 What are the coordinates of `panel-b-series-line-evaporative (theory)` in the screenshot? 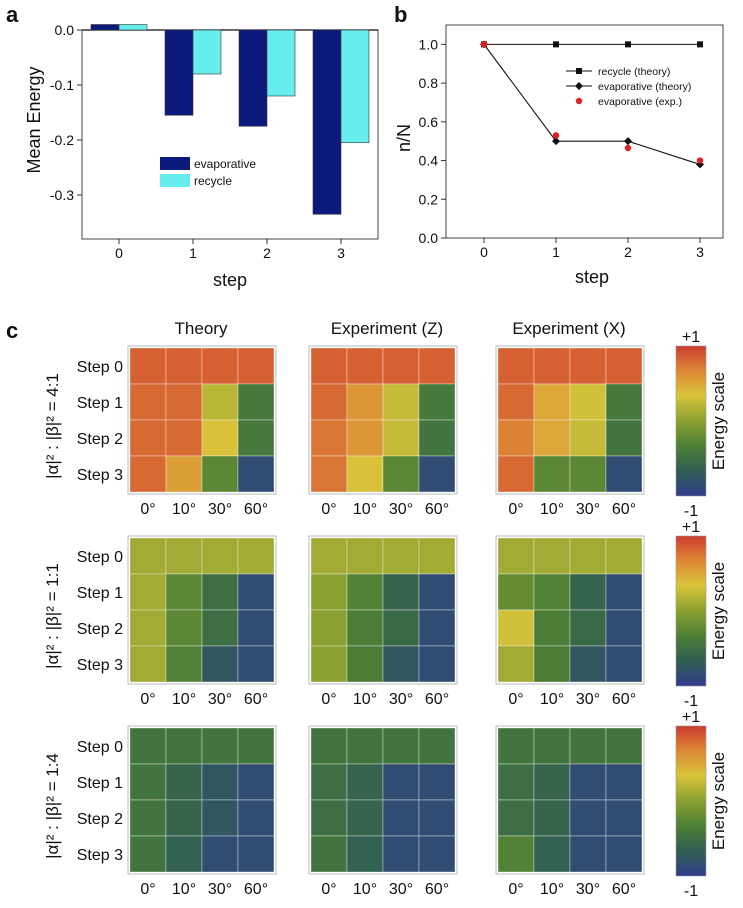 It's located at (592, 104).